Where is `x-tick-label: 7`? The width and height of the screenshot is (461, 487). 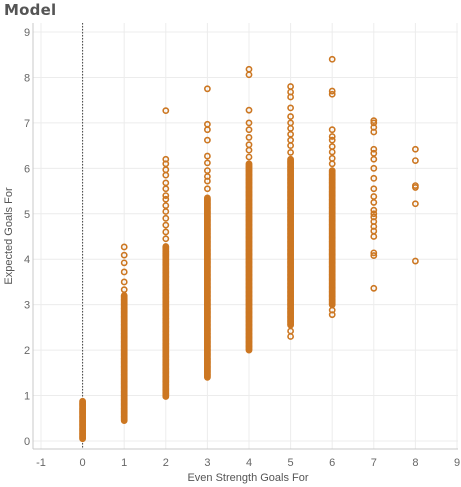
x-tick-label: 7 is located at coordinates (374, 463).